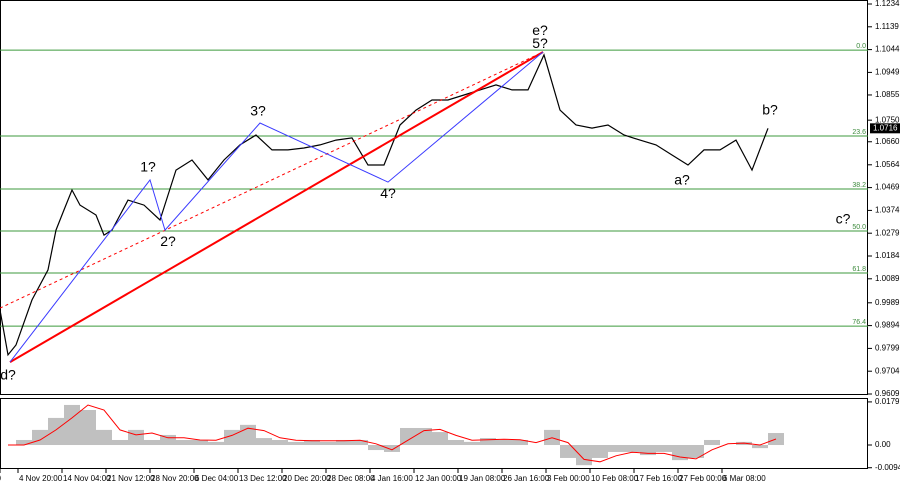 This screenshot has width=900, height=485. Describe the element at coordinates (168, 241) in the screenshot. I see `wave-label: 2?` at that location.